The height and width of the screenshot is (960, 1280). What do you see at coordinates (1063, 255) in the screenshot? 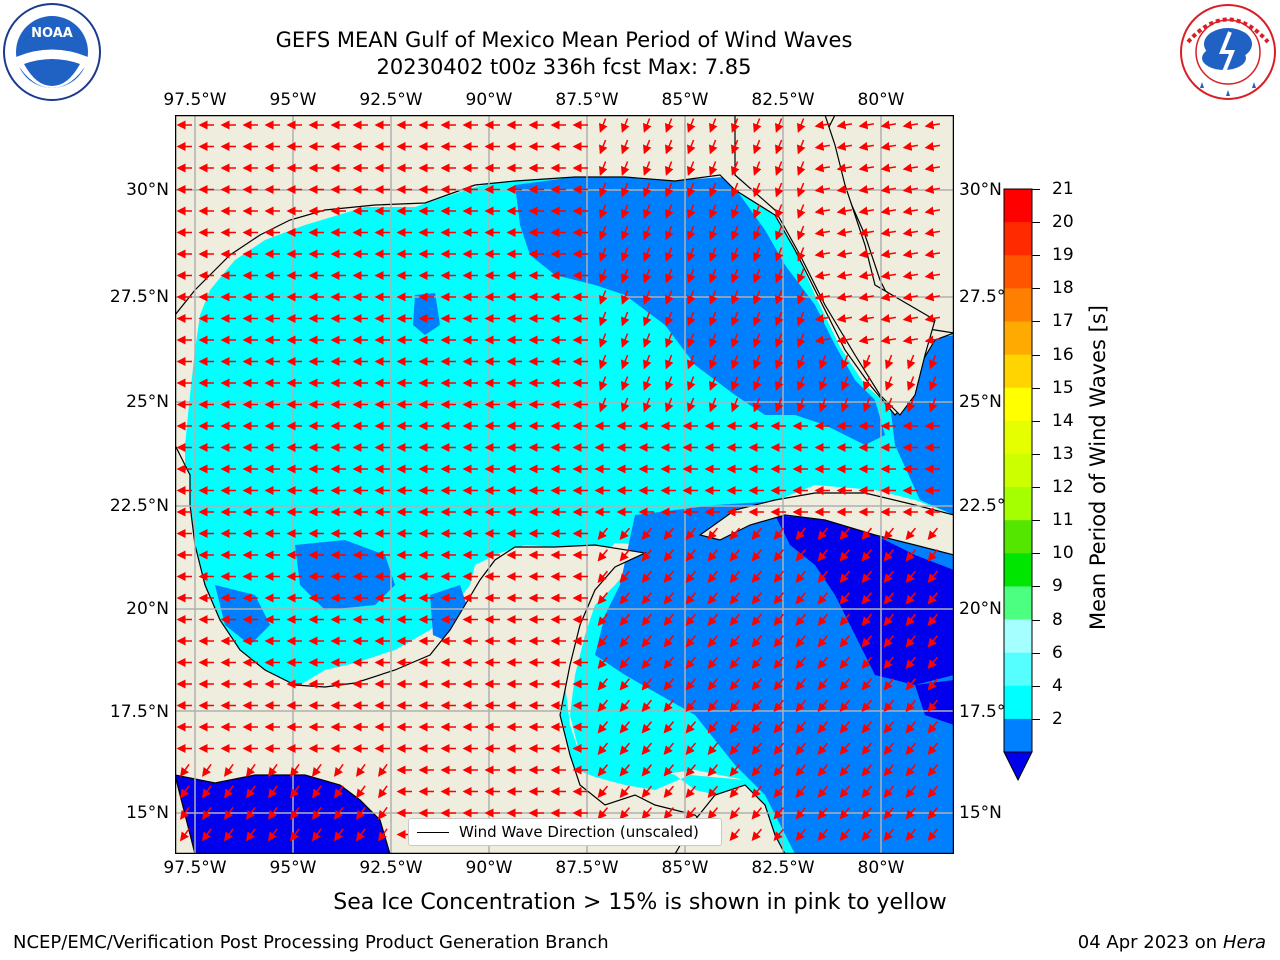
I see `colorbar-tick-label: 19` at bounding box center [1063, 255].